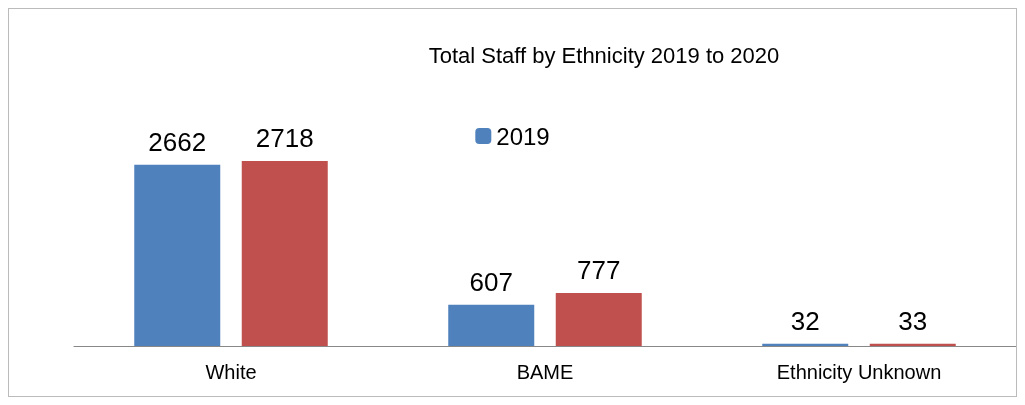 The image size is (1025, 405). What do you see at coordinates (231, 372) in the screenshot?
I see `x-tick-label: White` at bounding box center [231, 372].